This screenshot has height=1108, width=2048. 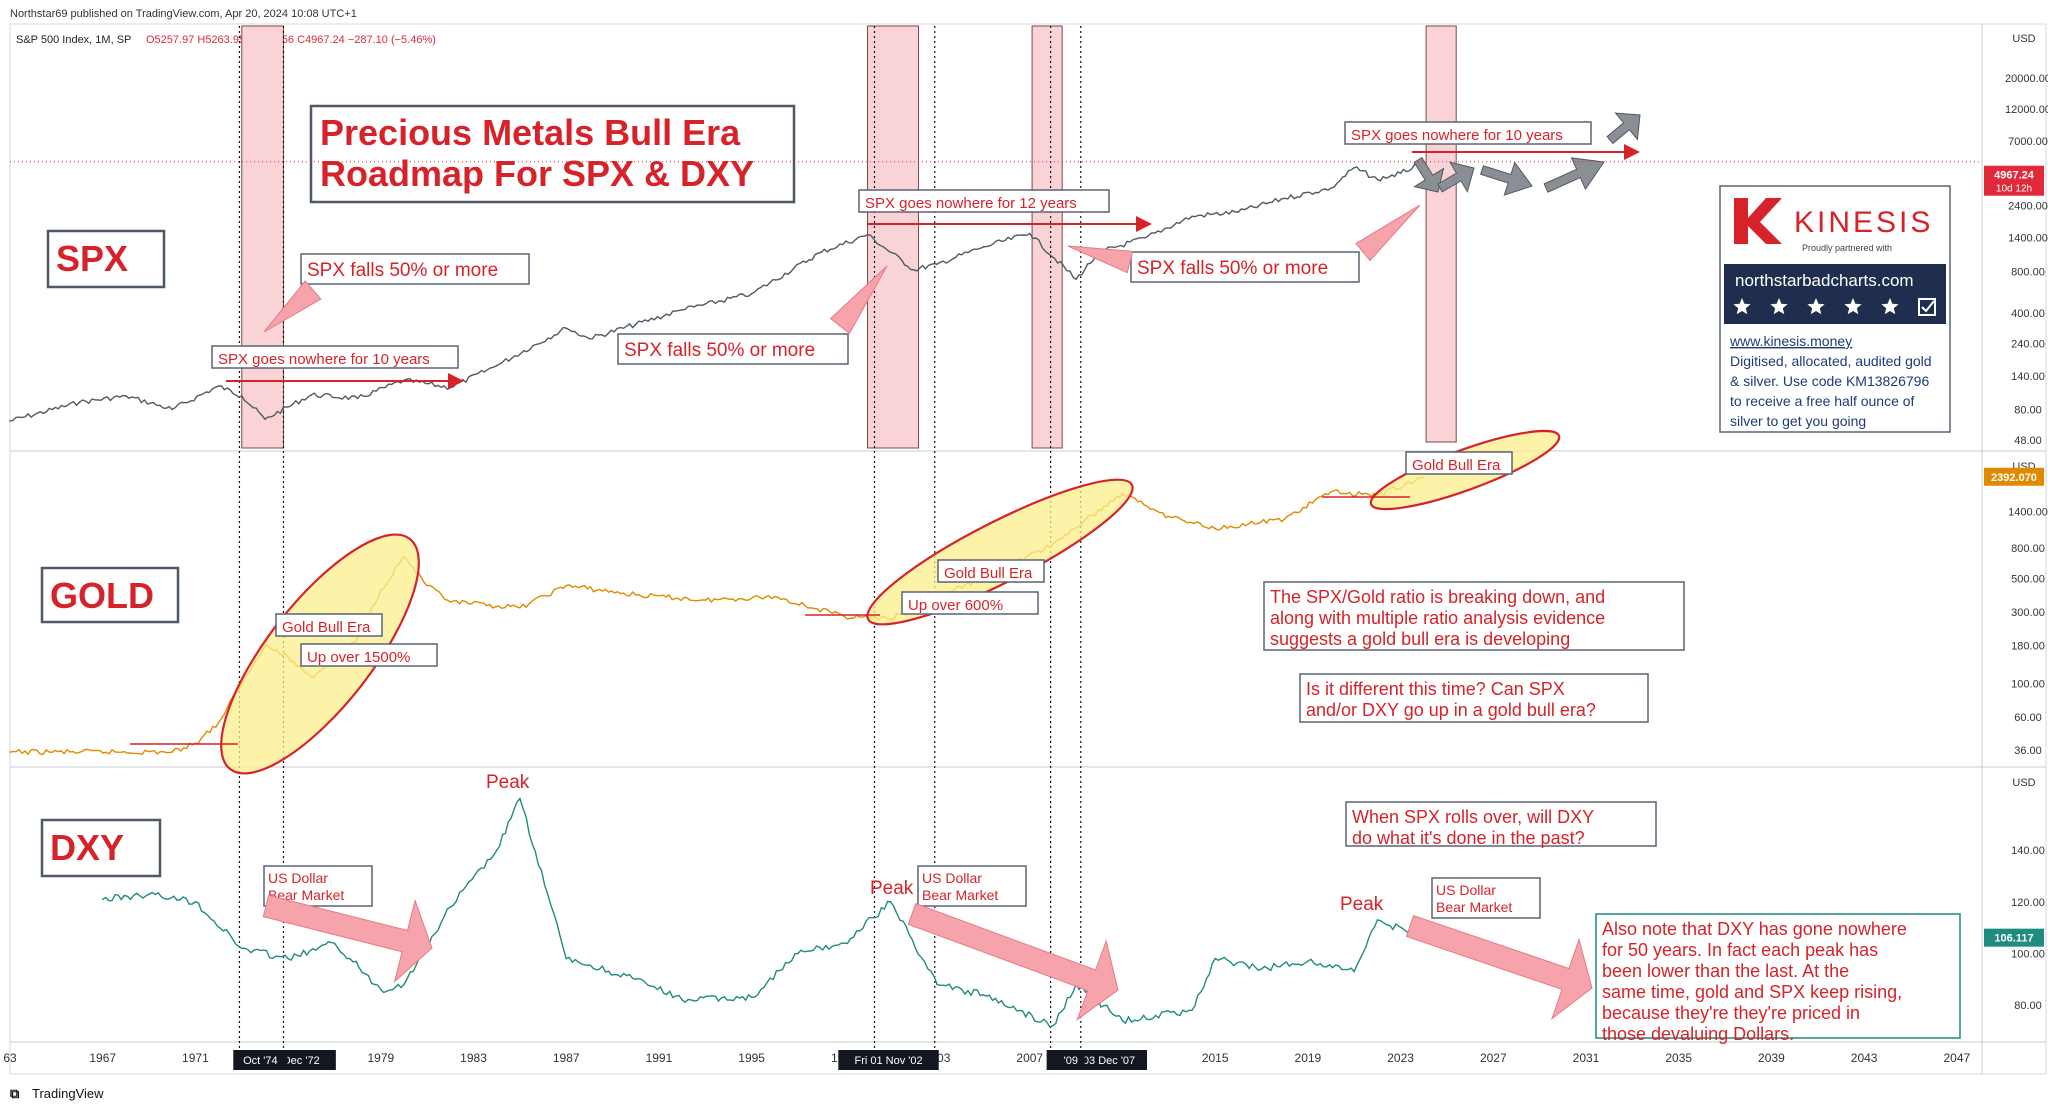 I want to click on time-tick-label: 2007, so click(x=1029, y=1058).